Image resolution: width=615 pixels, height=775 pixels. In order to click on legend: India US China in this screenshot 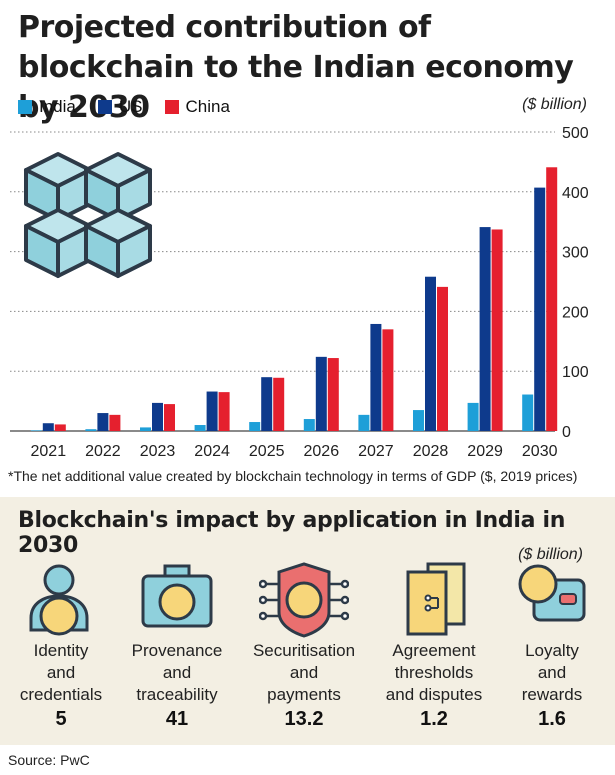, I will do `click(135, 107)`.